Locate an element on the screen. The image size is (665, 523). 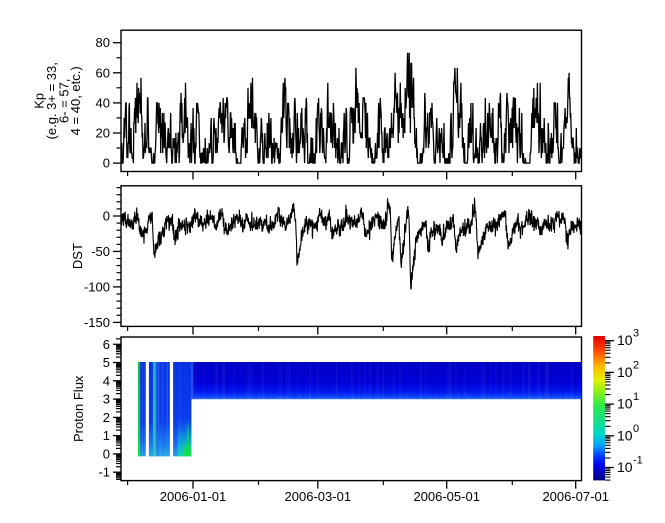
svg-text: -100 is located at coordinates (97, 286).